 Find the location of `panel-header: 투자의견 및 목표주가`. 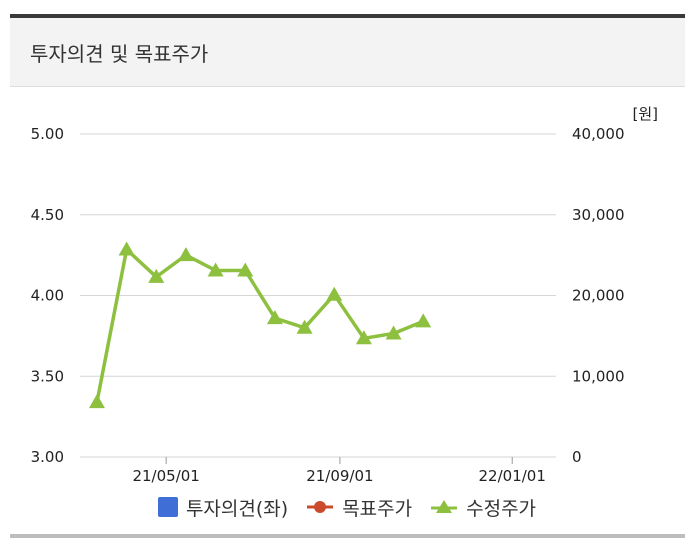

panel-header: 투자의견 및 목표주가 is located at coordinates (347, 52).